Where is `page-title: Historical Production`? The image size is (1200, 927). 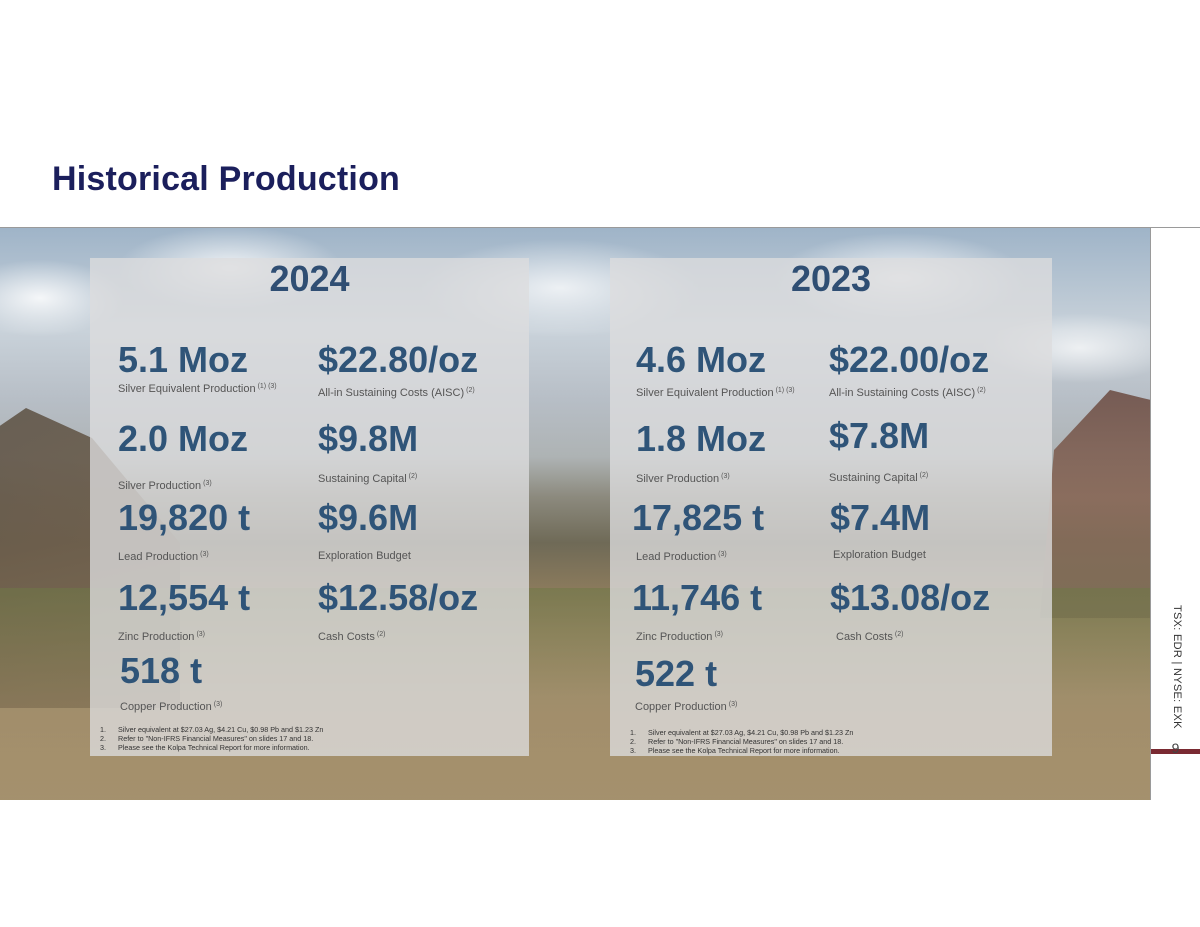
page-title: Historical Production is located at coordinates (226, 179).